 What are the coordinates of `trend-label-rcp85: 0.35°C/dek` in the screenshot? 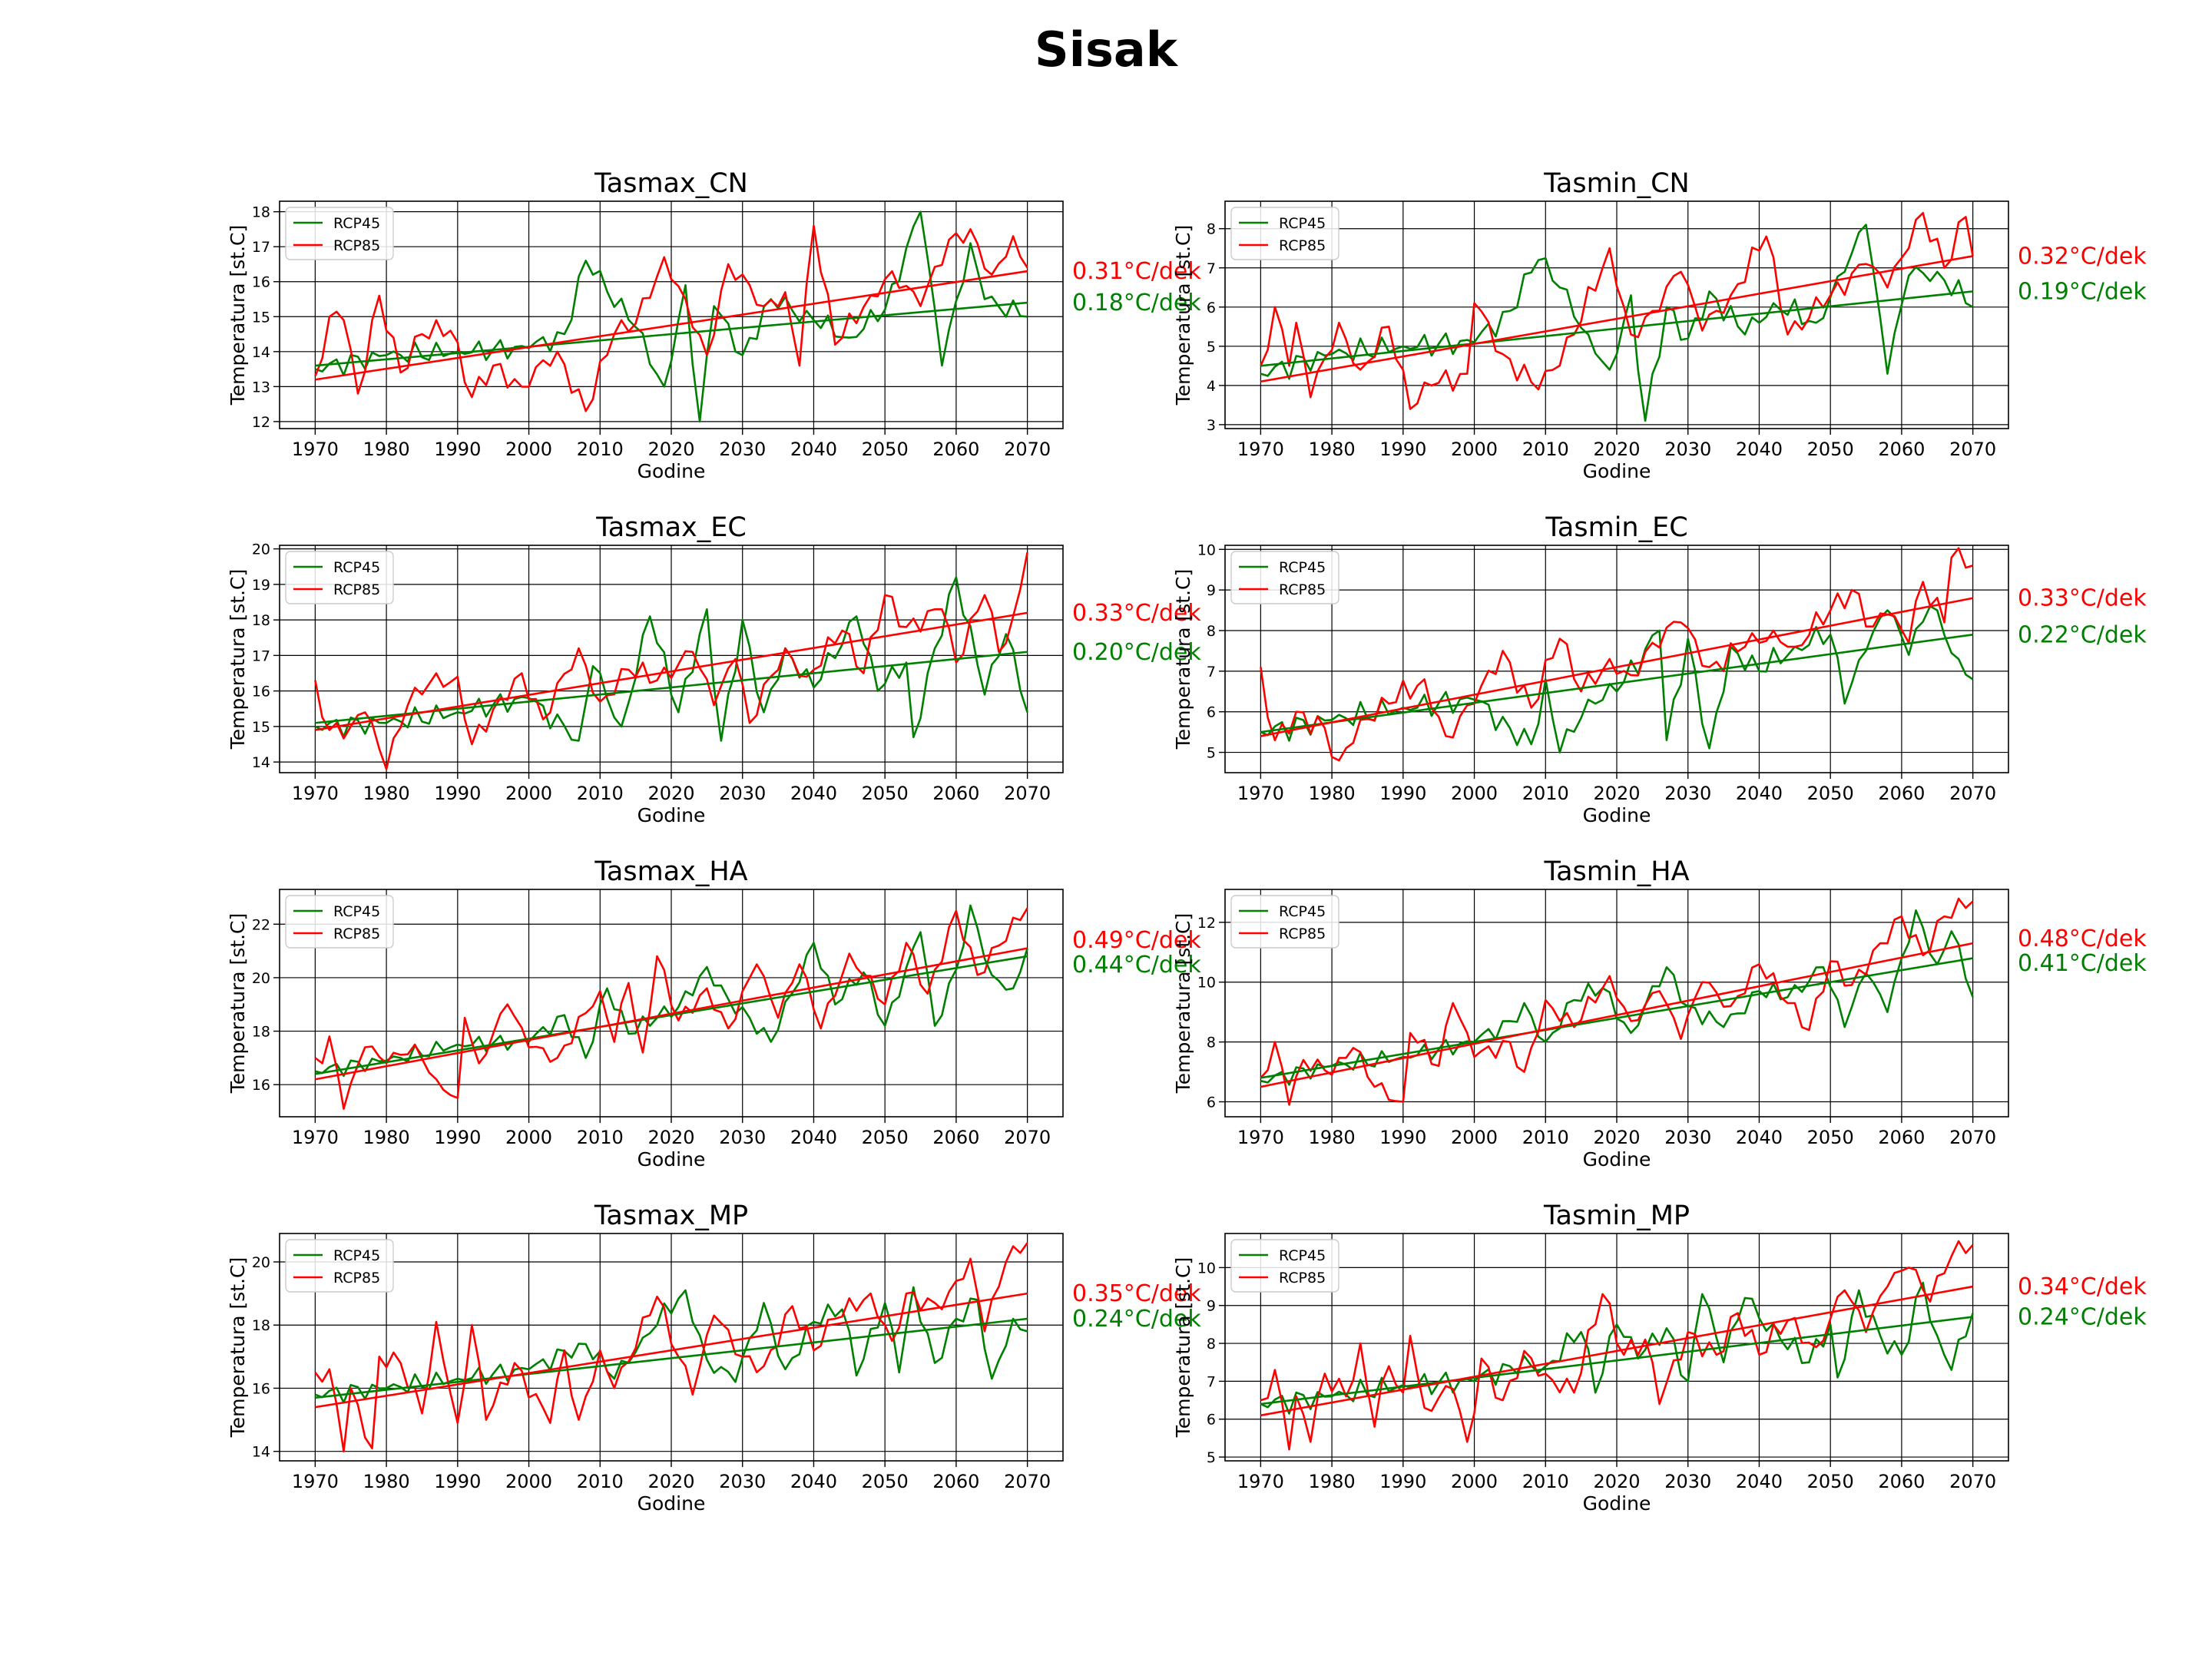 It's located at (1137, 1293).